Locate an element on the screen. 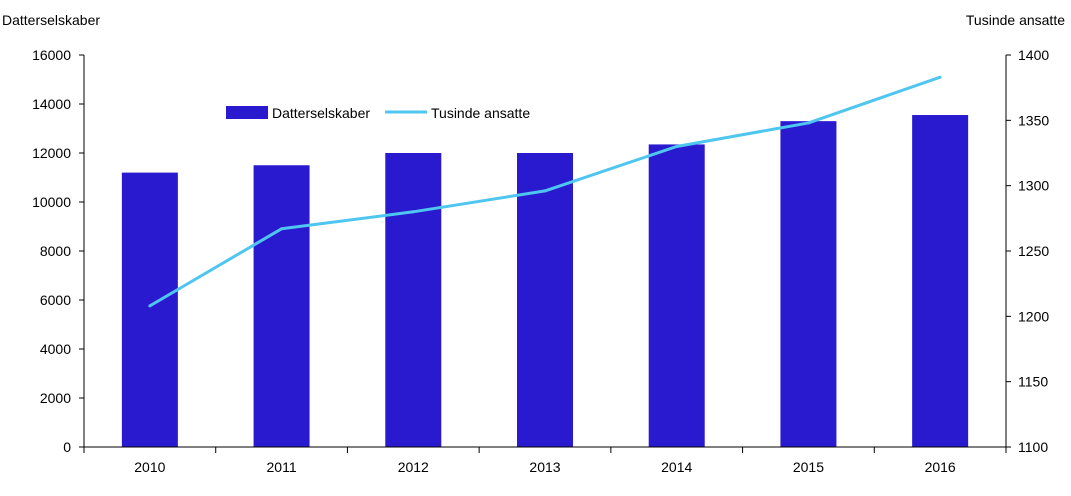  left-tick-label: 12000 is located at coordinates (51, 153).